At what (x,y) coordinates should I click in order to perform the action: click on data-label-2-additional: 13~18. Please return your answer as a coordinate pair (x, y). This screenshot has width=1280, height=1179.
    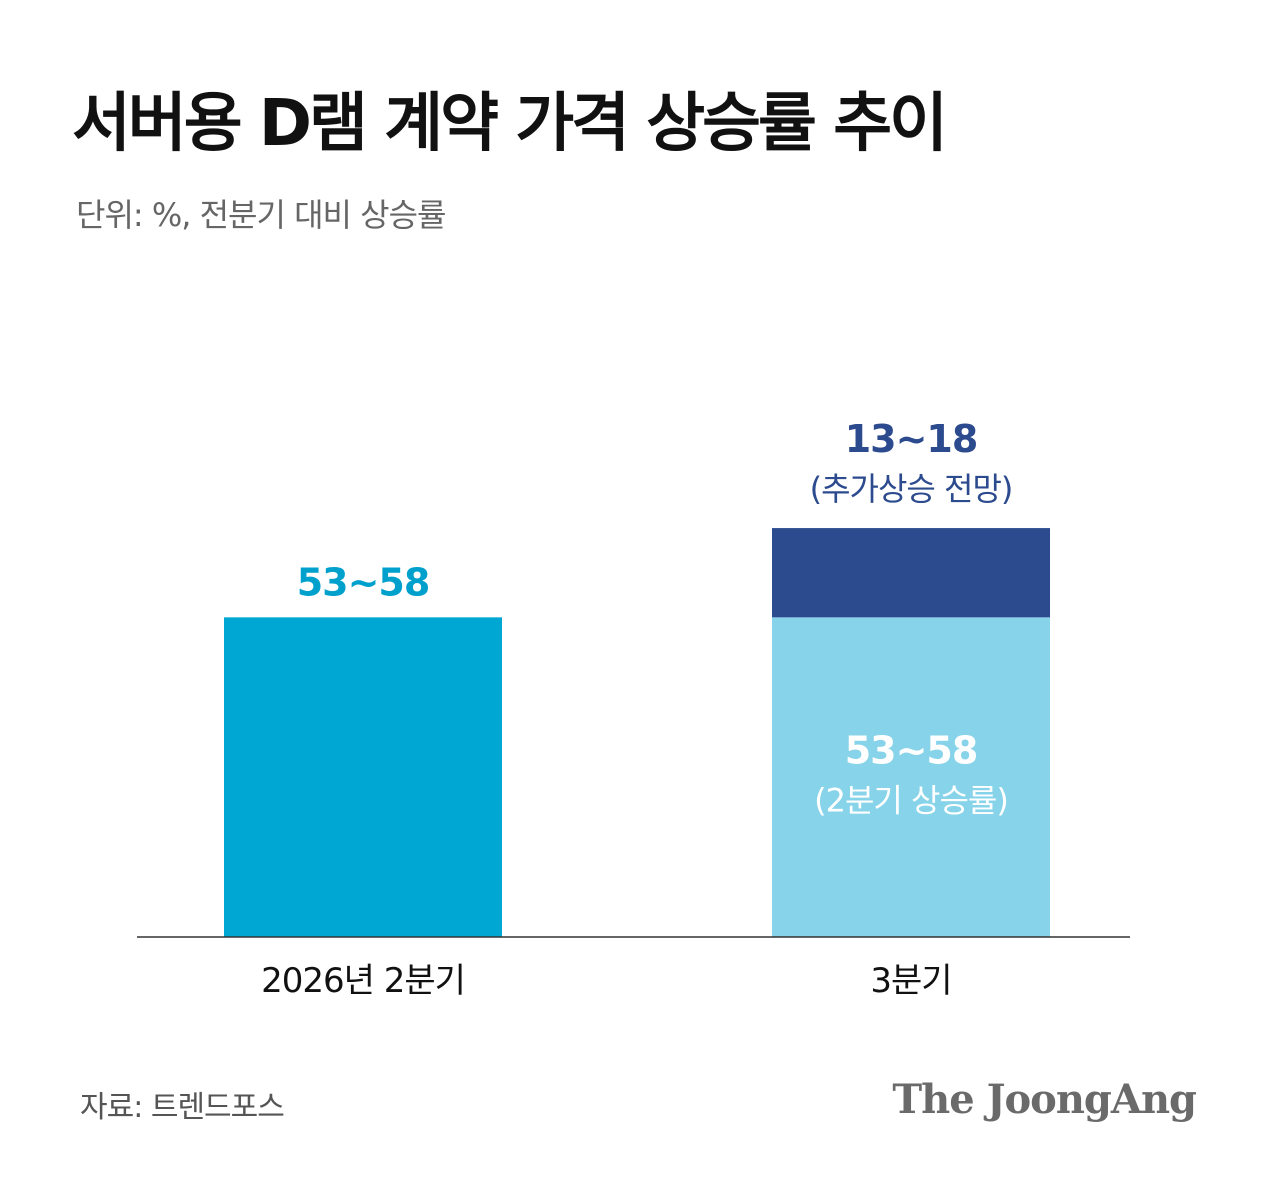
    Looking at the image, I should click on (911, 439).